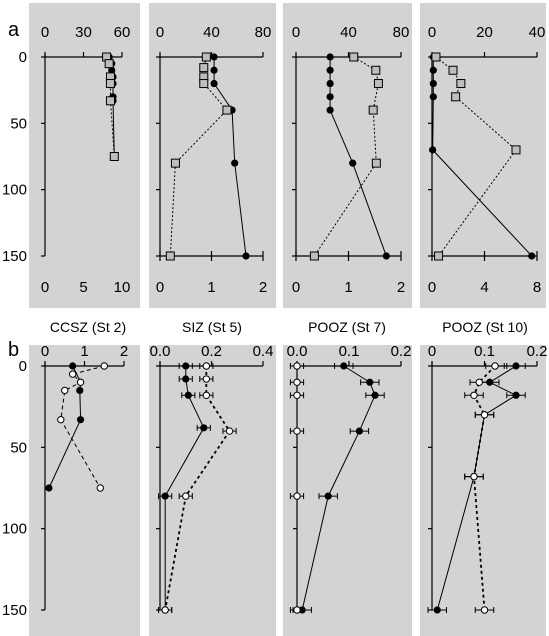  I want to click on row-b-panel-2-top-tick-label-2: 0.4, so click(263, 351).